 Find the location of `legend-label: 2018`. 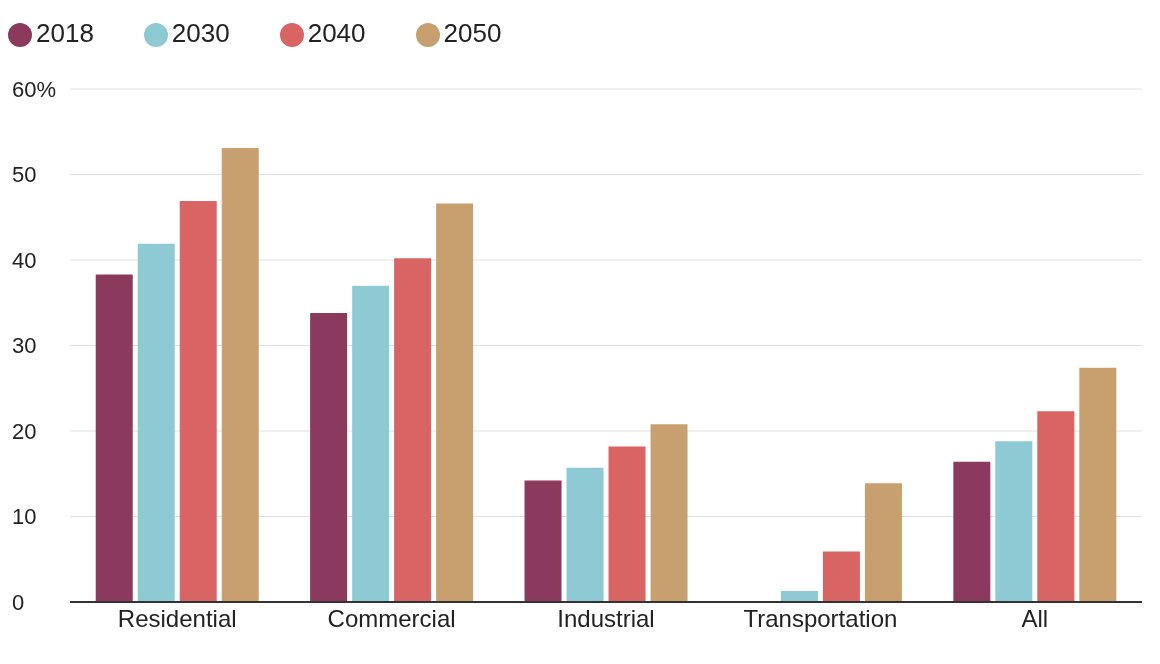

legend-label: 2018 is located at coordinates (65, 33).